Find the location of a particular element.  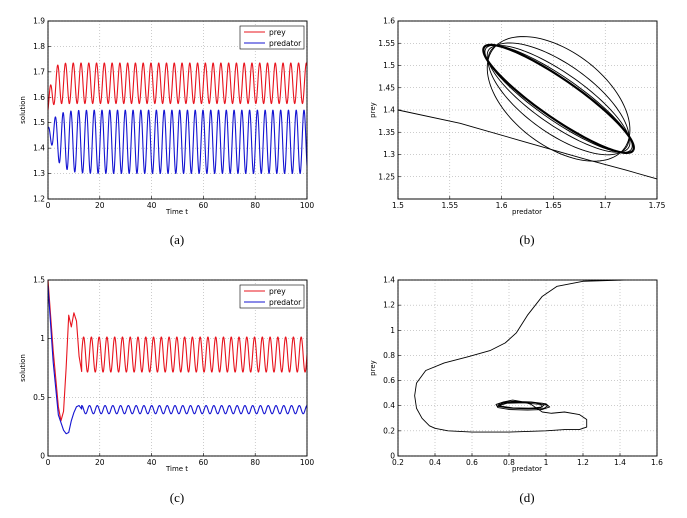

panel-d-xlabel: predator is located at coordinates (527, 469).